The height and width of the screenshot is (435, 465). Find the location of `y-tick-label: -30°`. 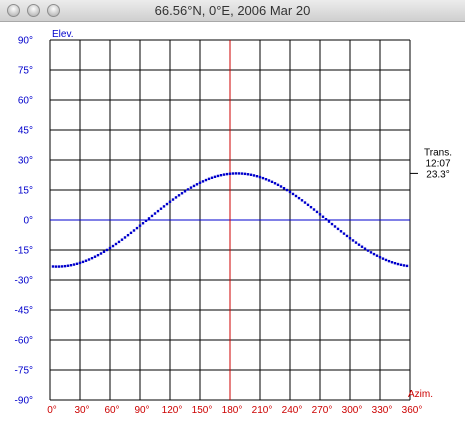

y-tick-label: -30° is located at coordinates (24, 281).